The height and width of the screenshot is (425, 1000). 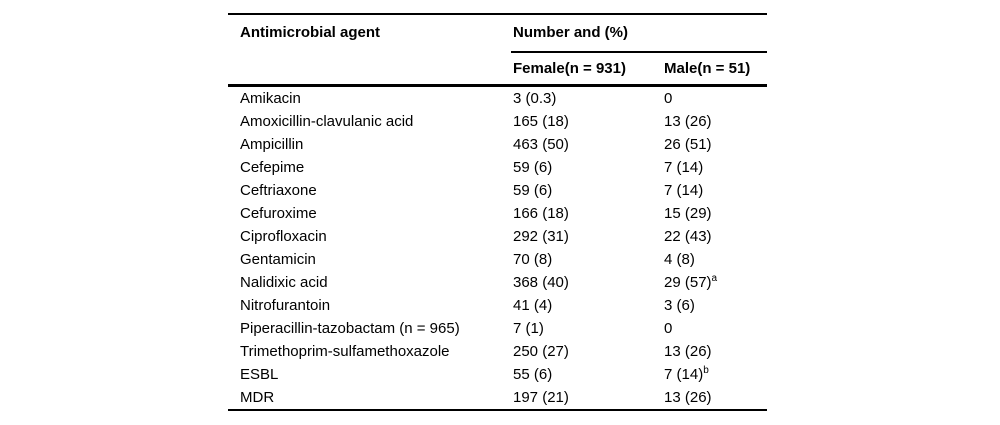 What do you see at coordinates (327, 121) in the screenshot?
I see `agent-cell: Amoxicillin-clavulanic acid` at bounding box center [327, 121].